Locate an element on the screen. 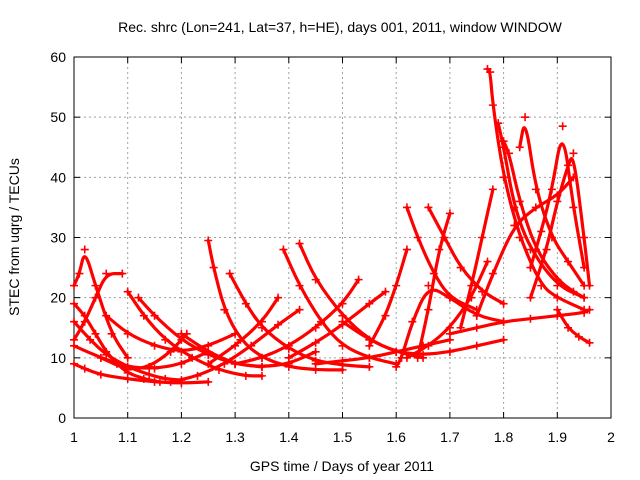  y-tick-labels: 0 10 20 30 40 50 60 is located at coordinates (58, 237).